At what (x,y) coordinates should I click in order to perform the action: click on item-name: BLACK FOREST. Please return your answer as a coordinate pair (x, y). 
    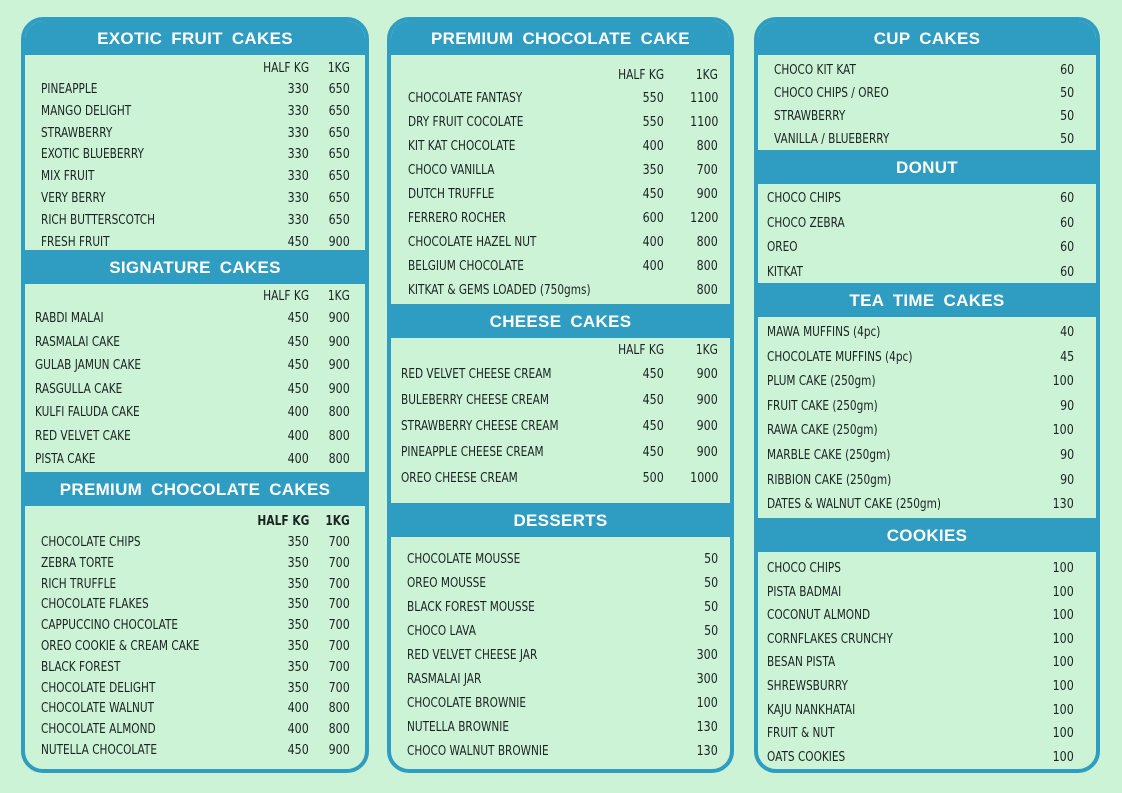
    Looking at the image, I should click on (81, 666).